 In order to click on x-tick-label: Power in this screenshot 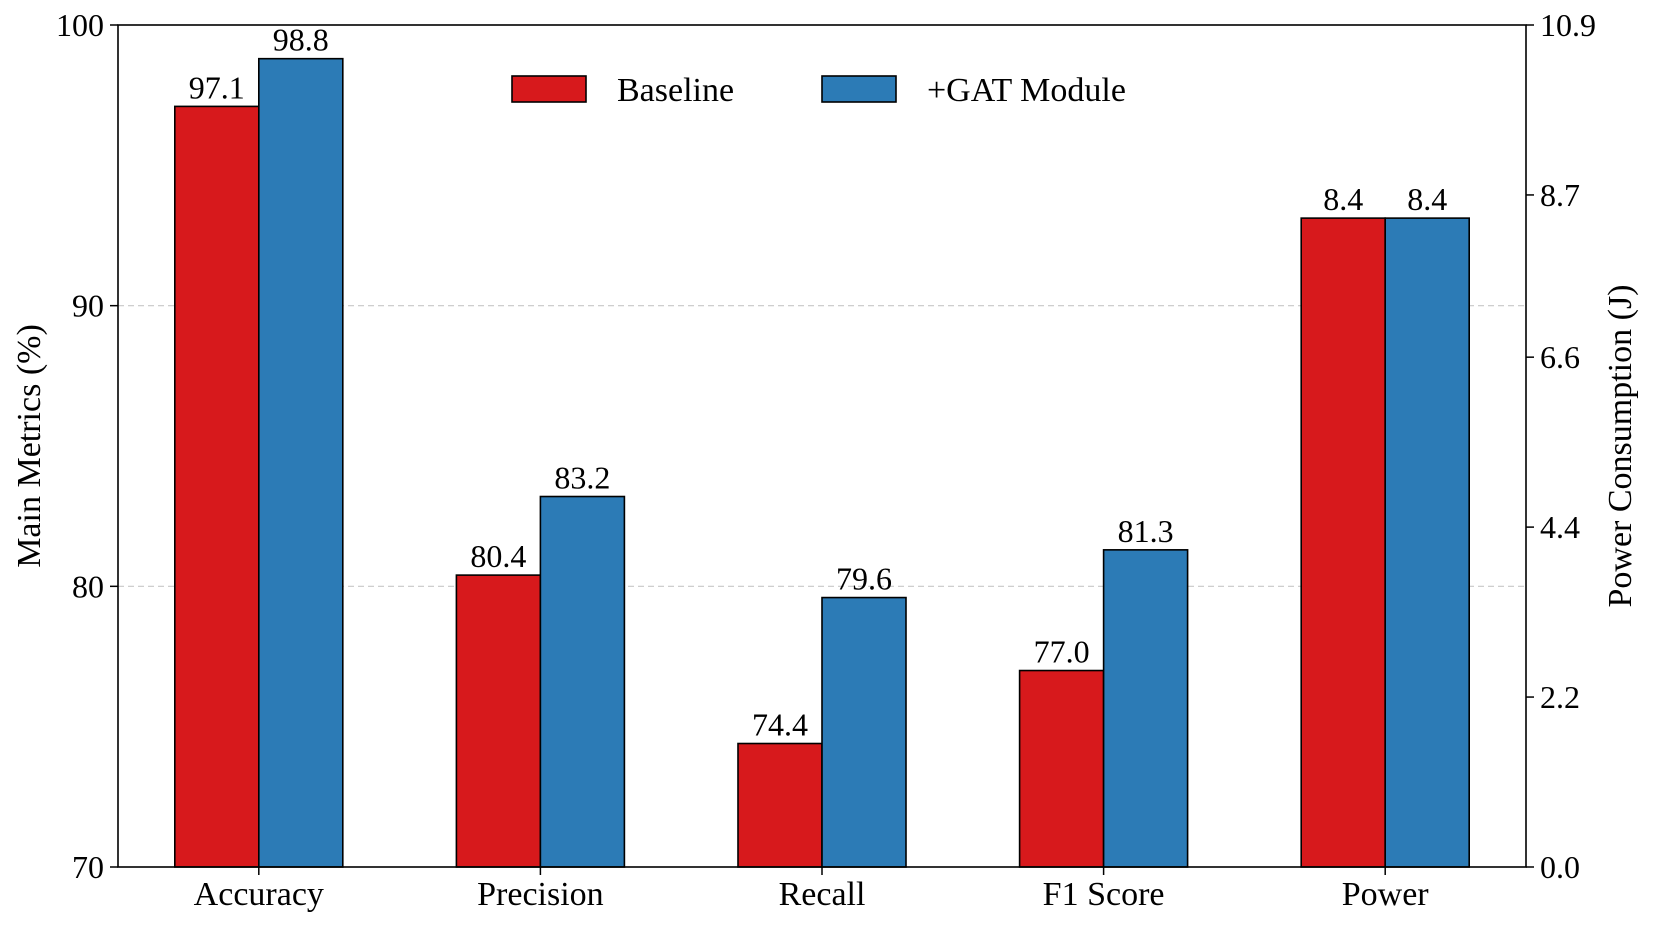, I will do `click(1386, 894)`.